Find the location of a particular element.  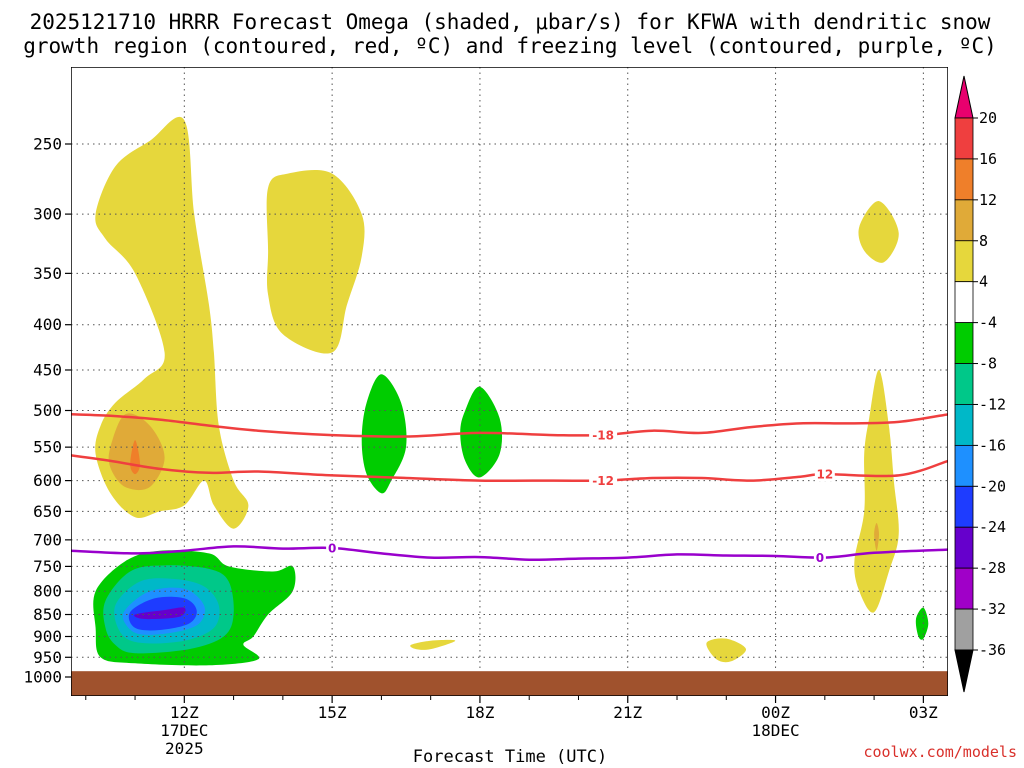

colorbar-arrow-bottom is located at coordinates (964, 671).